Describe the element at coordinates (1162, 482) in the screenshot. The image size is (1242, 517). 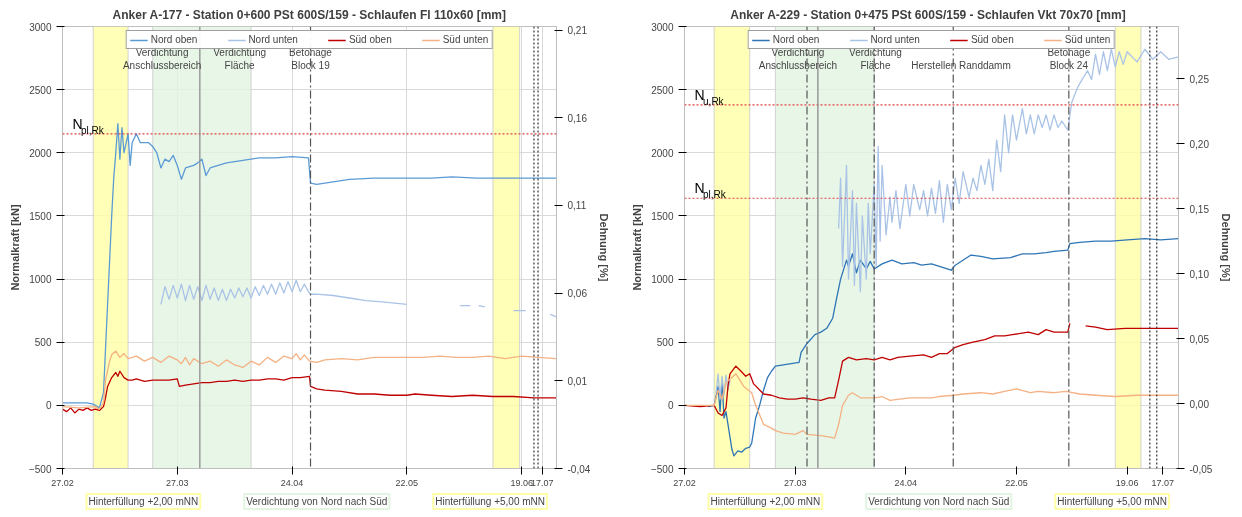
I see `x-tick-label: 17.07` at that location.